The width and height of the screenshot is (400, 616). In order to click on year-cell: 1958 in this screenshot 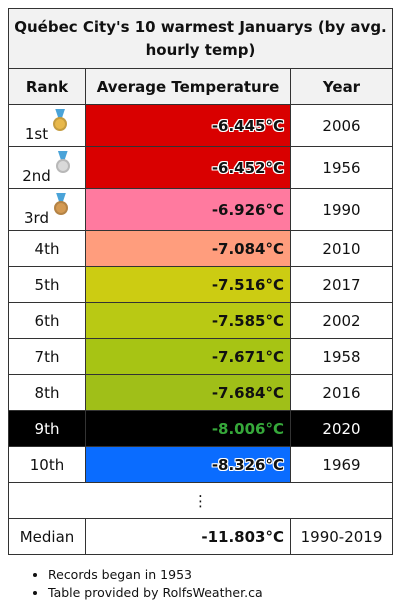, I will do `click(341, 356)`.